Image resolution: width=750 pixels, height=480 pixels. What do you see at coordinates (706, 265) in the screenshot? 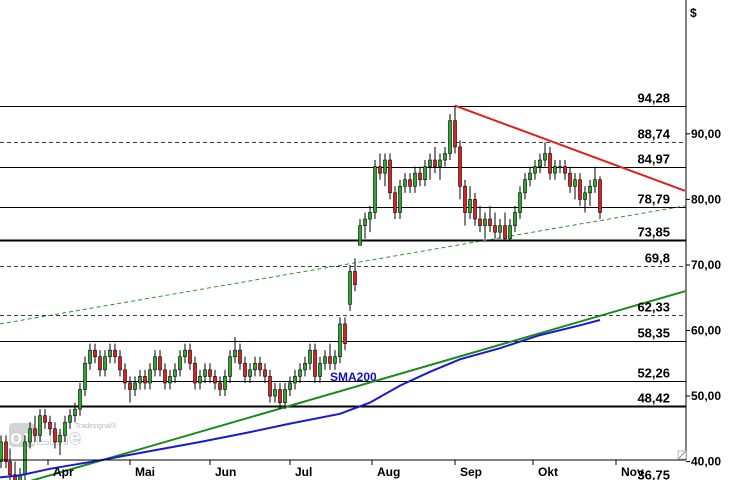
I see `y-tick-label: 70,00` at bounding box center [706, 265].